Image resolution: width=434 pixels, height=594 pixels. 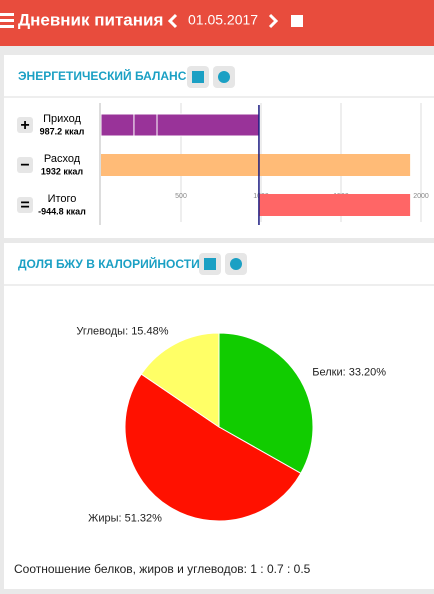 I want to click on row-label: Расход, so click(x=62, y=159).